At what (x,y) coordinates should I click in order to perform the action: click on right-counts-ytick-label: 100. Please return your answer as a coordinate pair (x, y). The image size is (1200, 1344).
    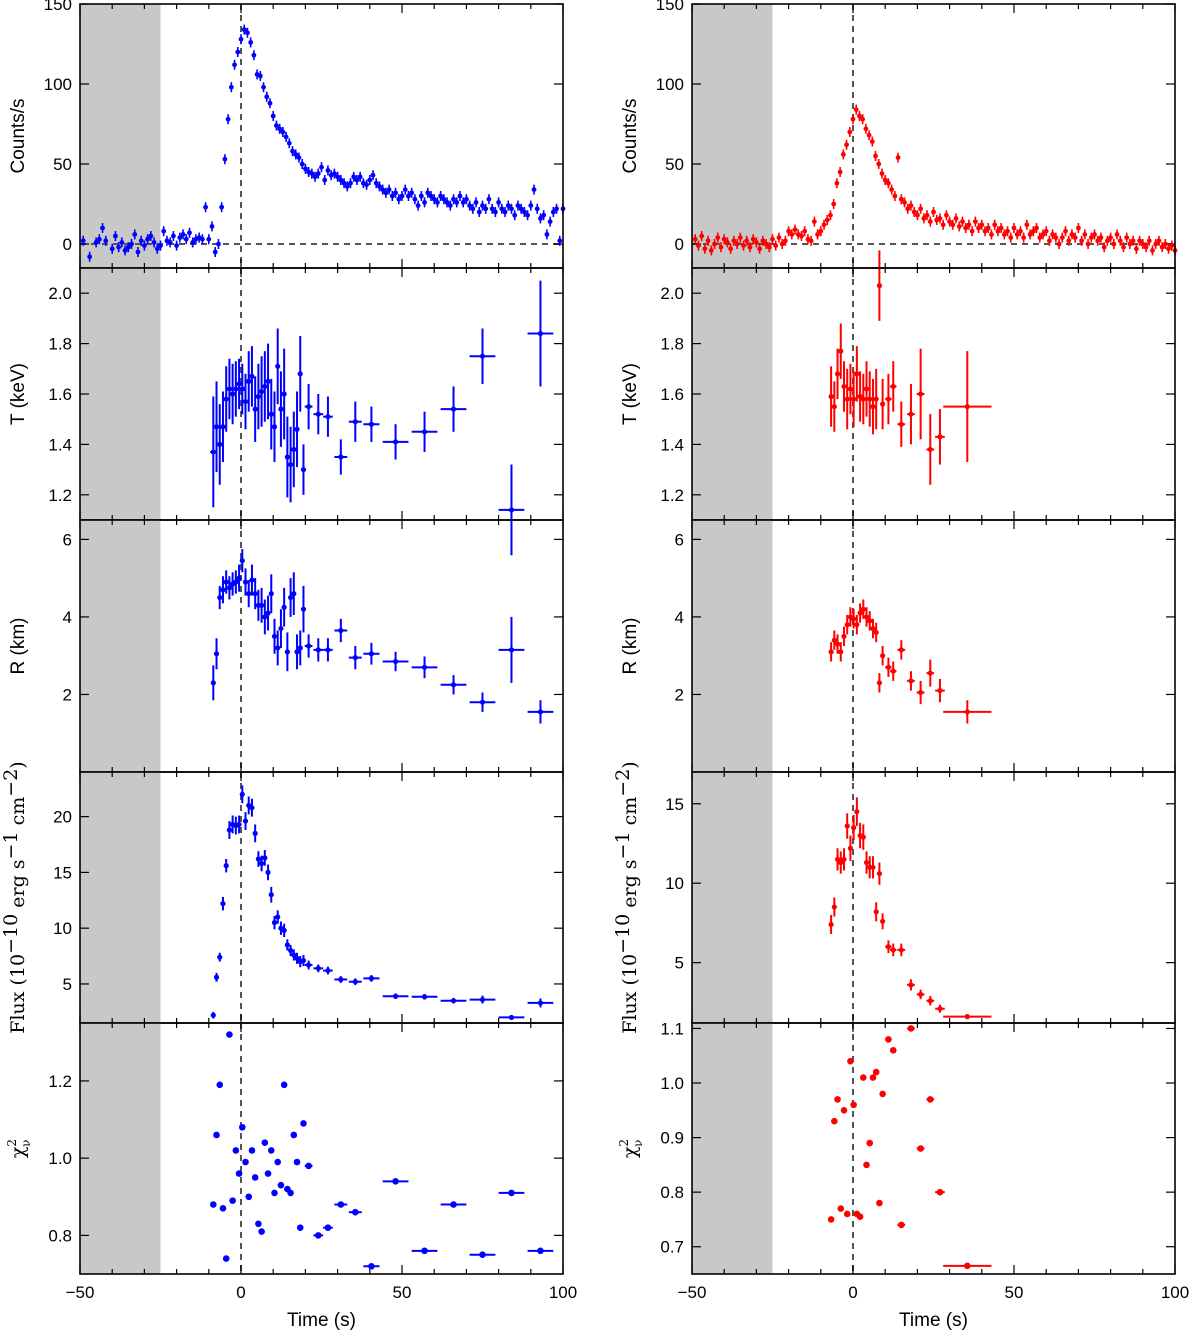
    Looking at the image, I should click on (670, 84).